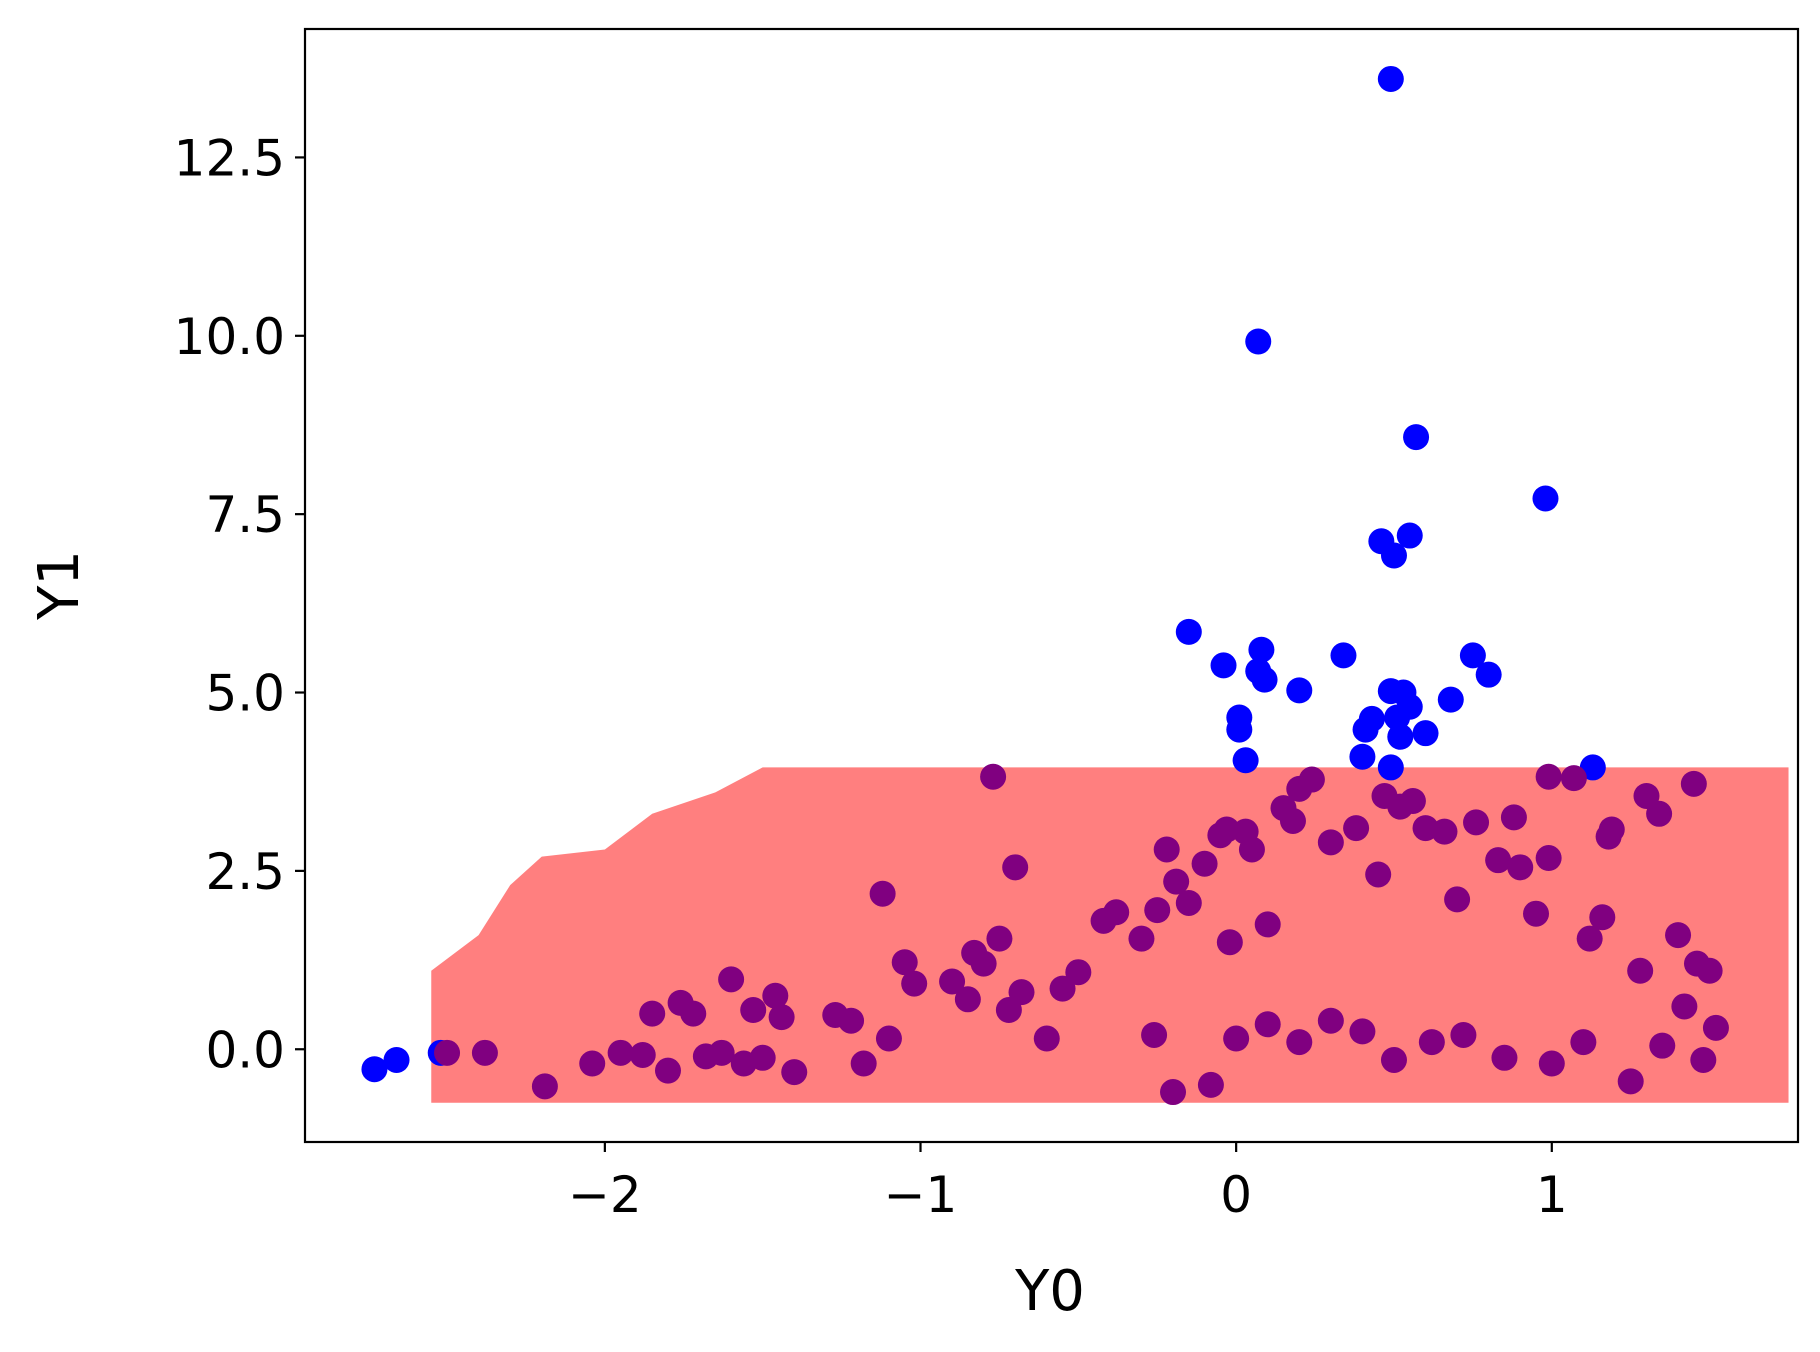  What do you see at coordinates (1236, 1195) in the screenshot?
I see `x-tick-label: 0` at bounding box center [1236, 1195].